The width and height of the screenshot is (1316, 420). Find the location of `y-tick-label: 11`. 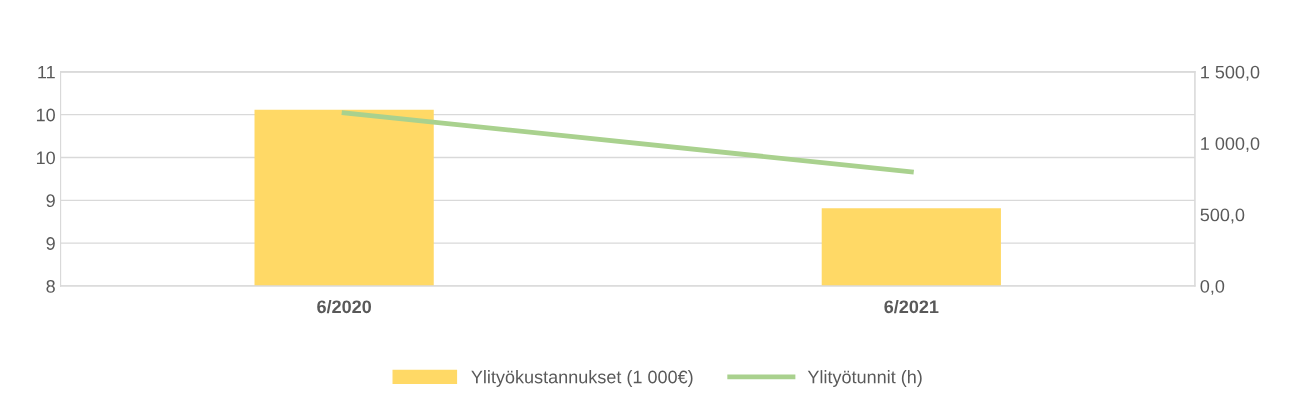

y-tick-label: 11 is located at coordinates (46, 72).